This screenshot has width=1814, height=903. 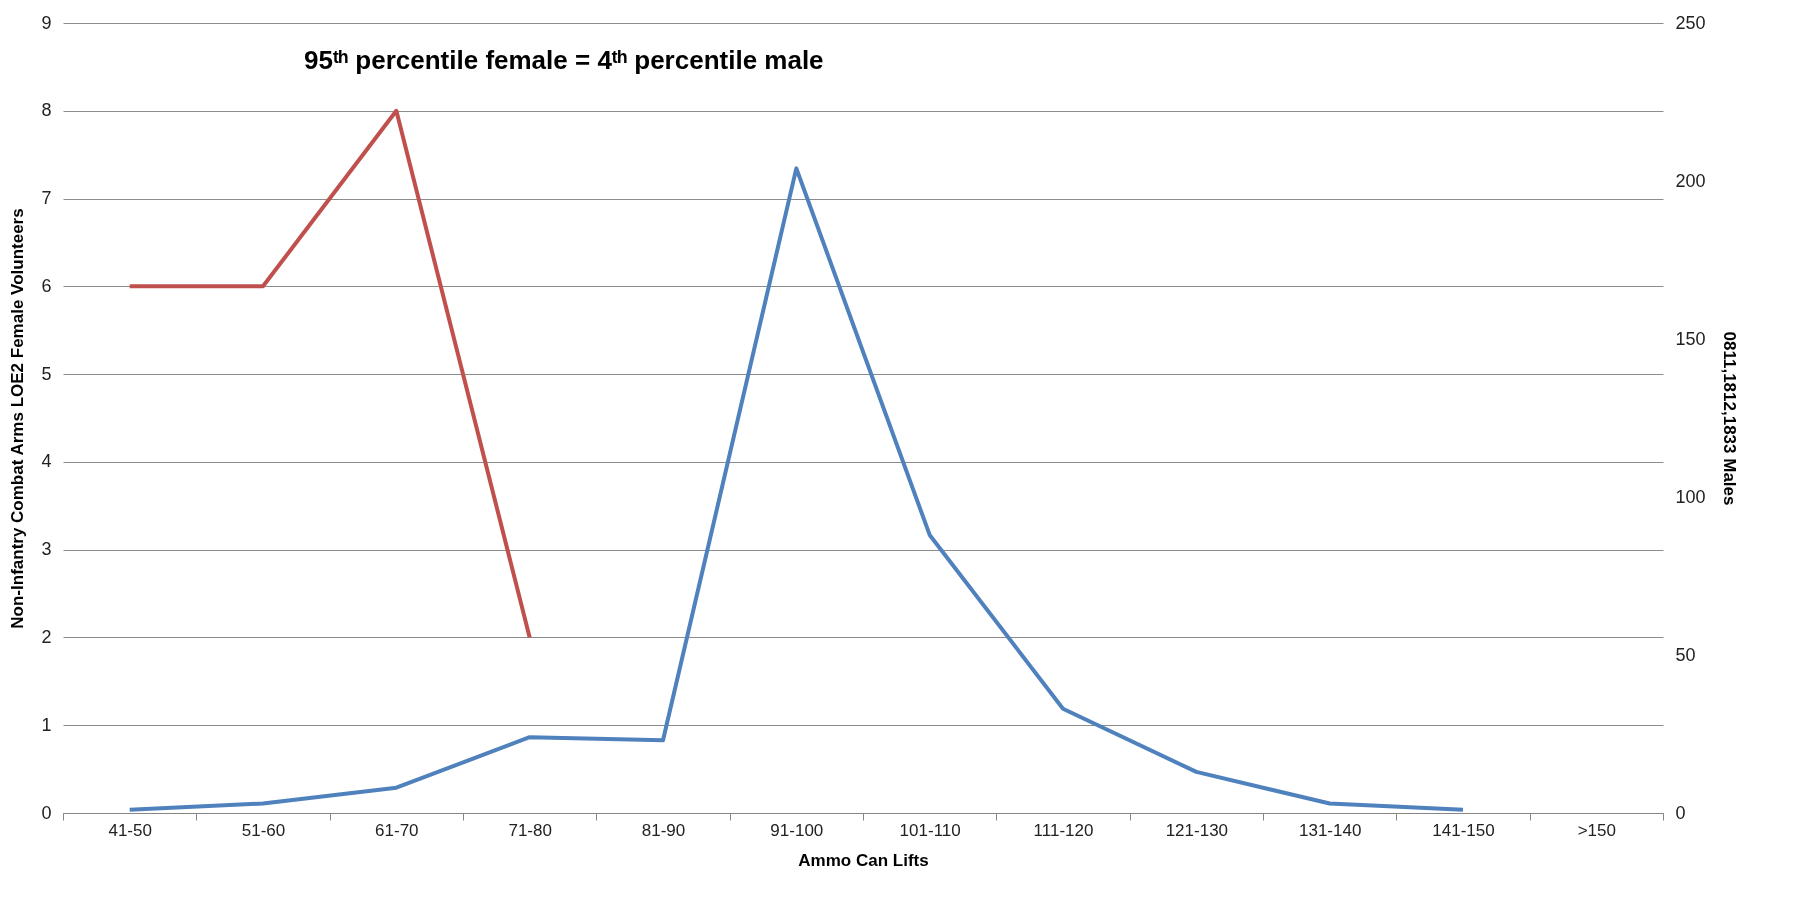 What do you see at coordinates (1690, 338) in the screenshot?
I see `y2-tick-label: 150` at bounding box center [1690, 338].